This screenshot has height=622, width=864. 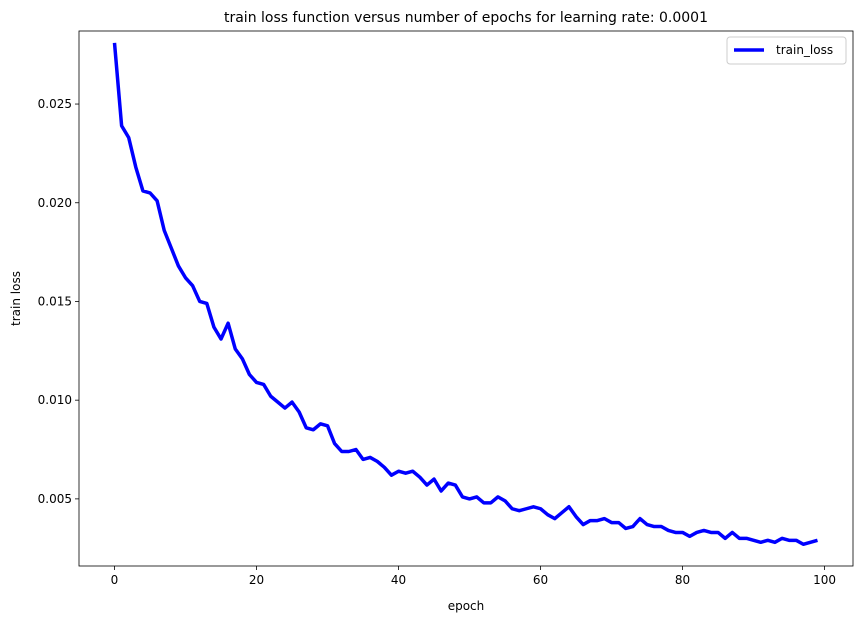 What do you see at coordinates (55, 499) in the screenshot?
I see `y-tick-label: 0.005` at bounding box center [55, 499].